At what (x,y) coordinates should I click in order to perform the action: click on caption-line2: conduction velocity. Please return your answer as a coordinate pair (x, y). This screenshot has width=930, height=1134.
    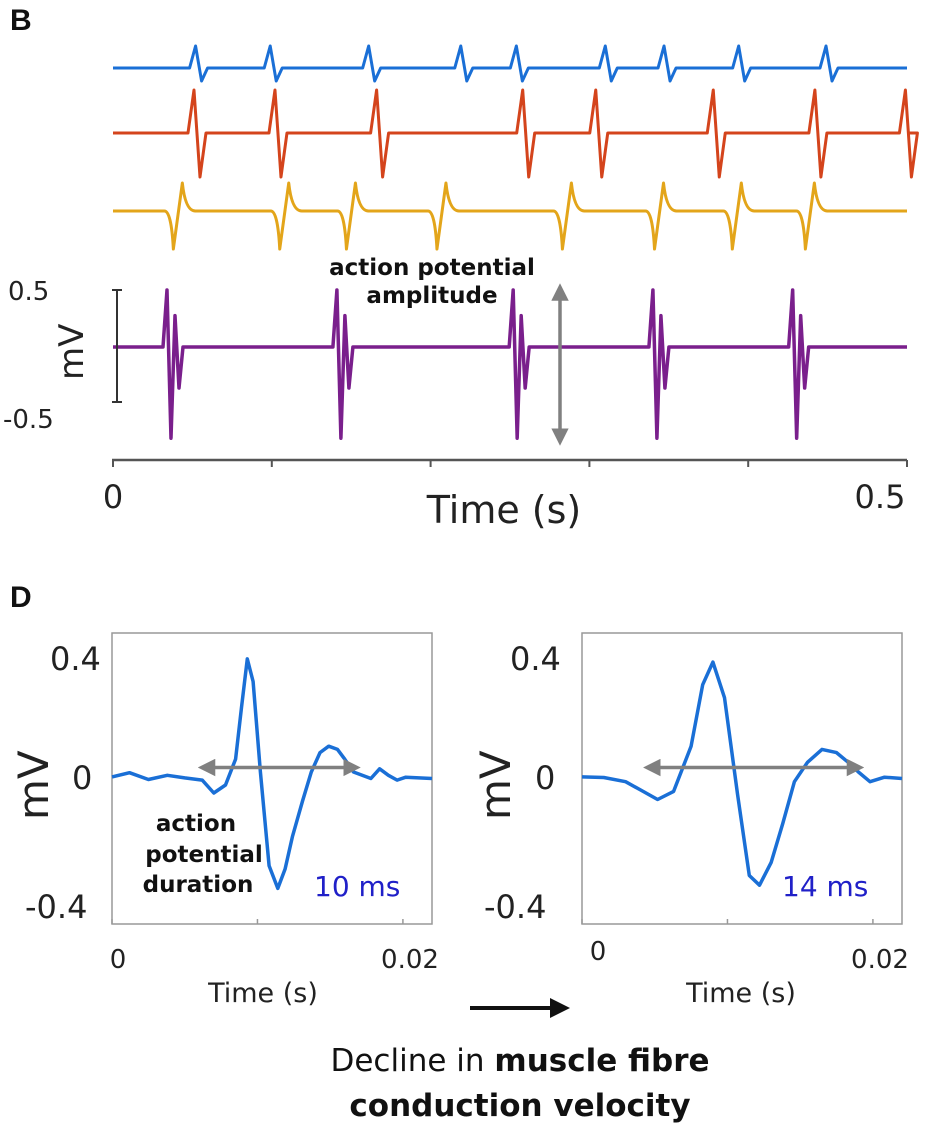
    Looking at the image, I should click on (519, 1106).